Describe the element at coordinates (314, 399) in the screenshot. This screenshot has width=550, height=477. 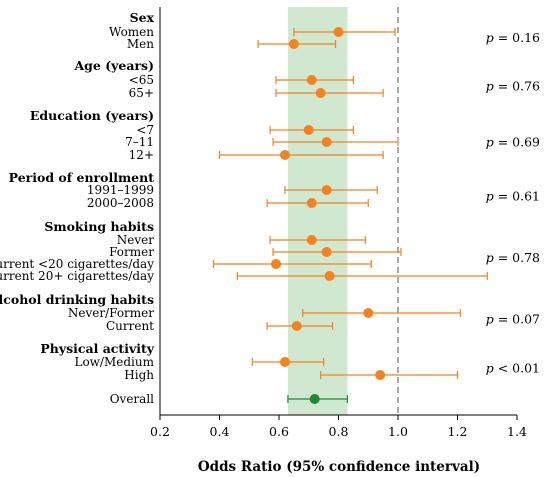
I see `overall-point` at that location.